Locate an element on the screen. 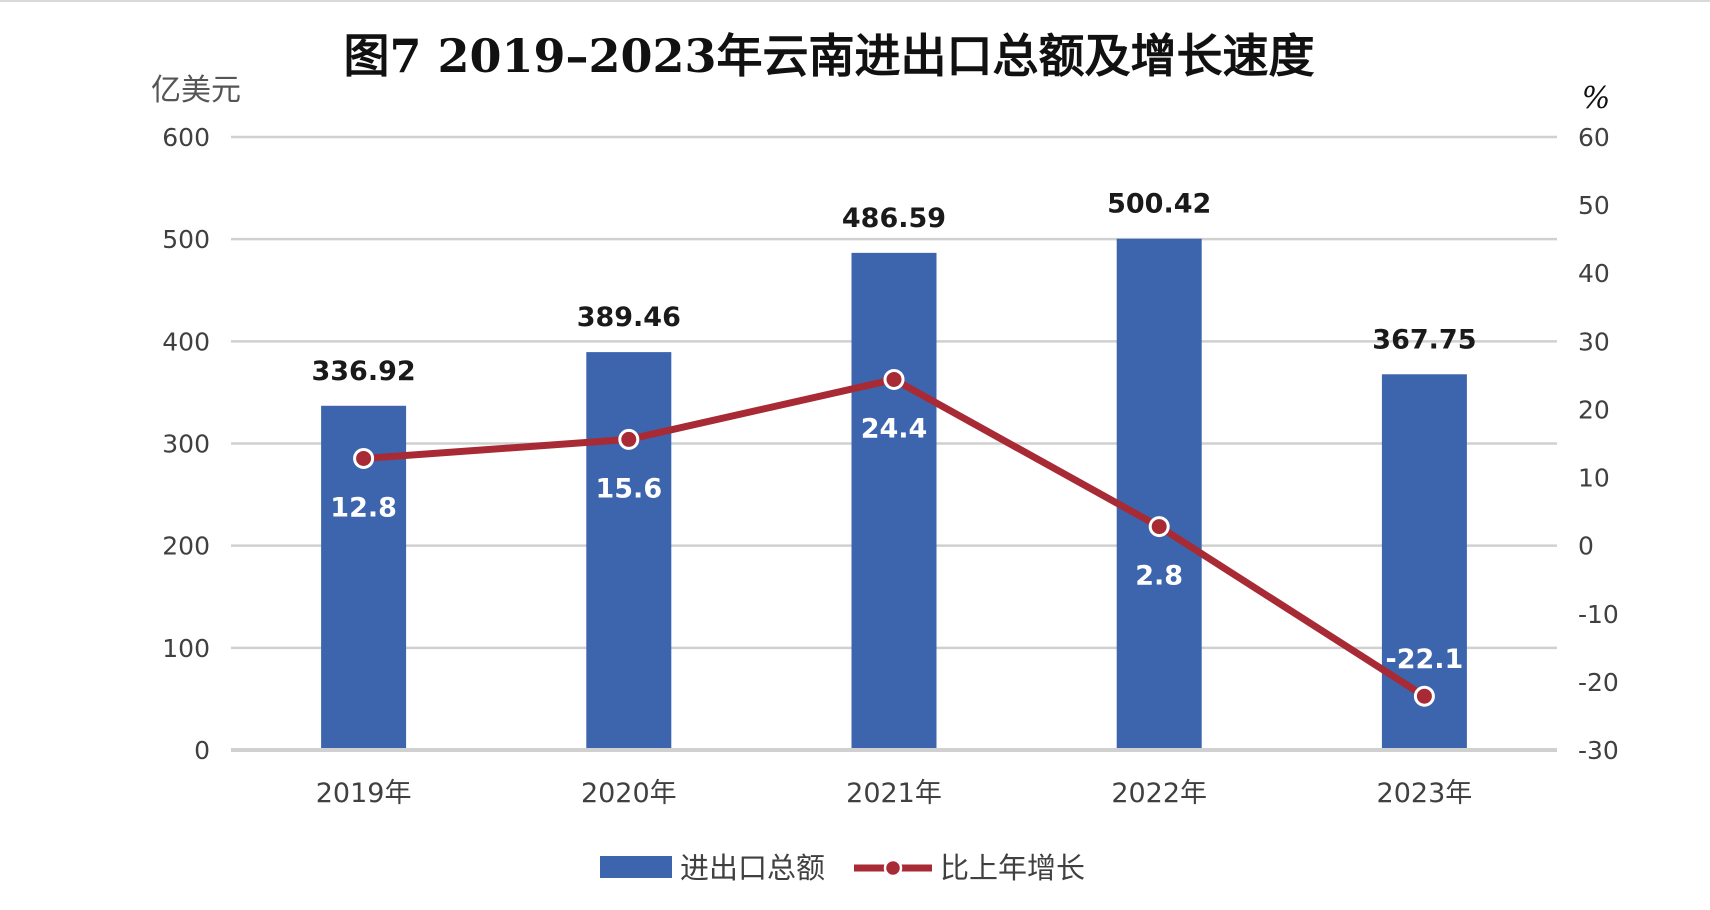 The height and width of the screenshot is (910, 1710). bar-value-label: 486.59 is located at coordinates (894, 218).